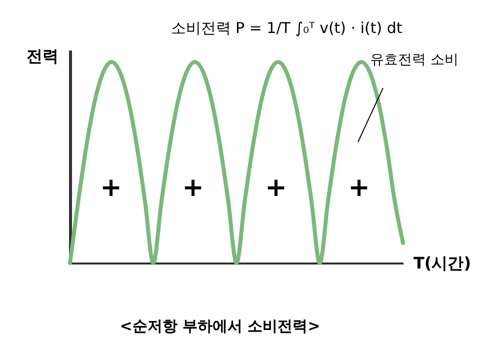  I want to click on y-axis-title: 전력, so click(42, 56).